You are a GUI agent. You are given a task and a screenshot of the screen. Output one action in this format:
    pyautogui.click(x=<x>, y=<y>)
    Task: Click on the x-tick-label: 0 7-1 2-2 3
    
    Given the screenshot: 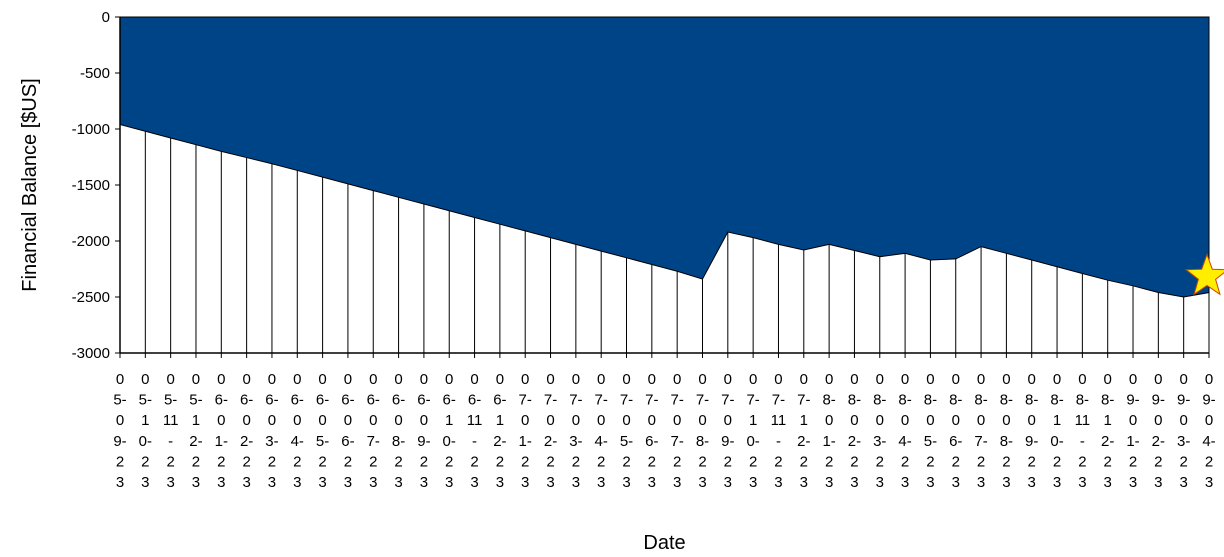 What is the action you would take?
    pyautogui.click(x=803, y=431)
    